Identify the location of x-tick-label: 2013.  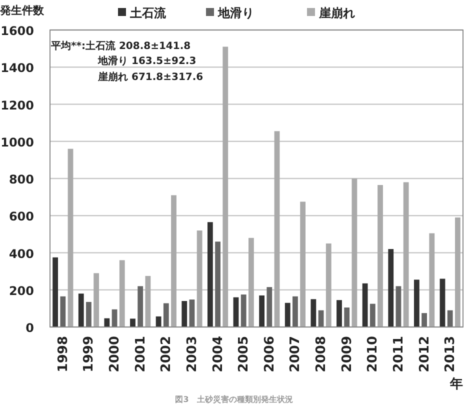
(450, 354).